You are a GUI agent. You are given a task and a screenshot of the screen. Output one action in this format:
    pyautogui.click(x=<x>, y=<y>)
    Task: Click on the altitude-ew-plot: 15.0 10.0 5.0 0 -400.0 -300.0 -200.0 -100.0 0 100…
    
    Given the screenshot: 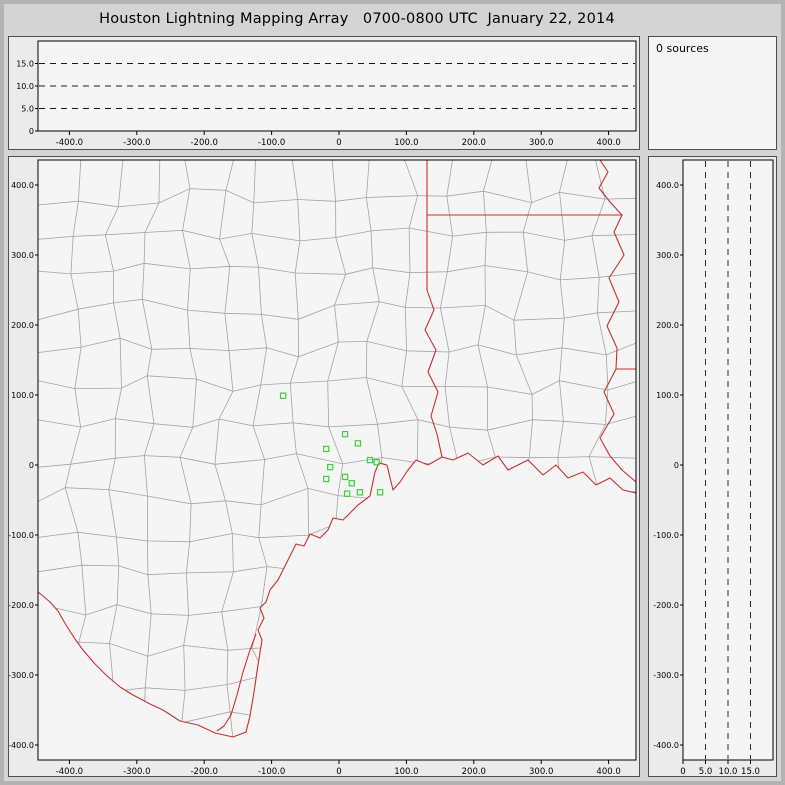 What is the action you would take?
    pyautogui.click(x=324, y=93)
    